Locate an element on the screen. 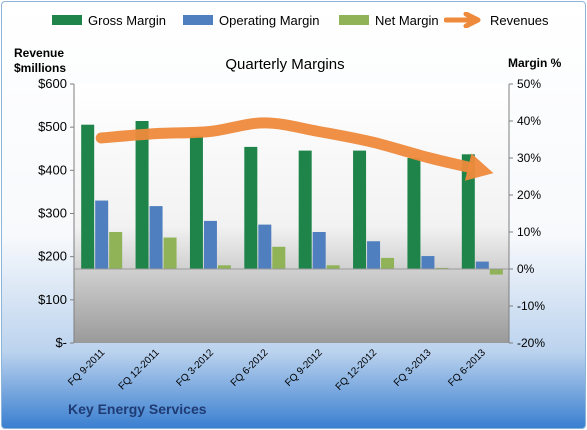  legend-swatch-gross-margin is located at coordinates (67, 20).